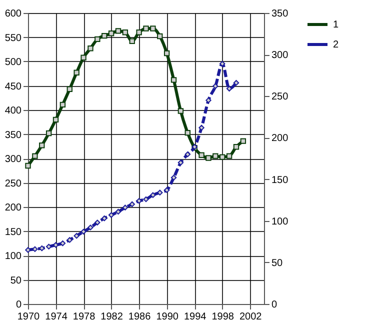 The height and width of the screenshot is (331, 370). What do you see at coordinates (195, 317) in the screenshot?
I see `x-tick-label: 1994` at bounding box center [195, 317].